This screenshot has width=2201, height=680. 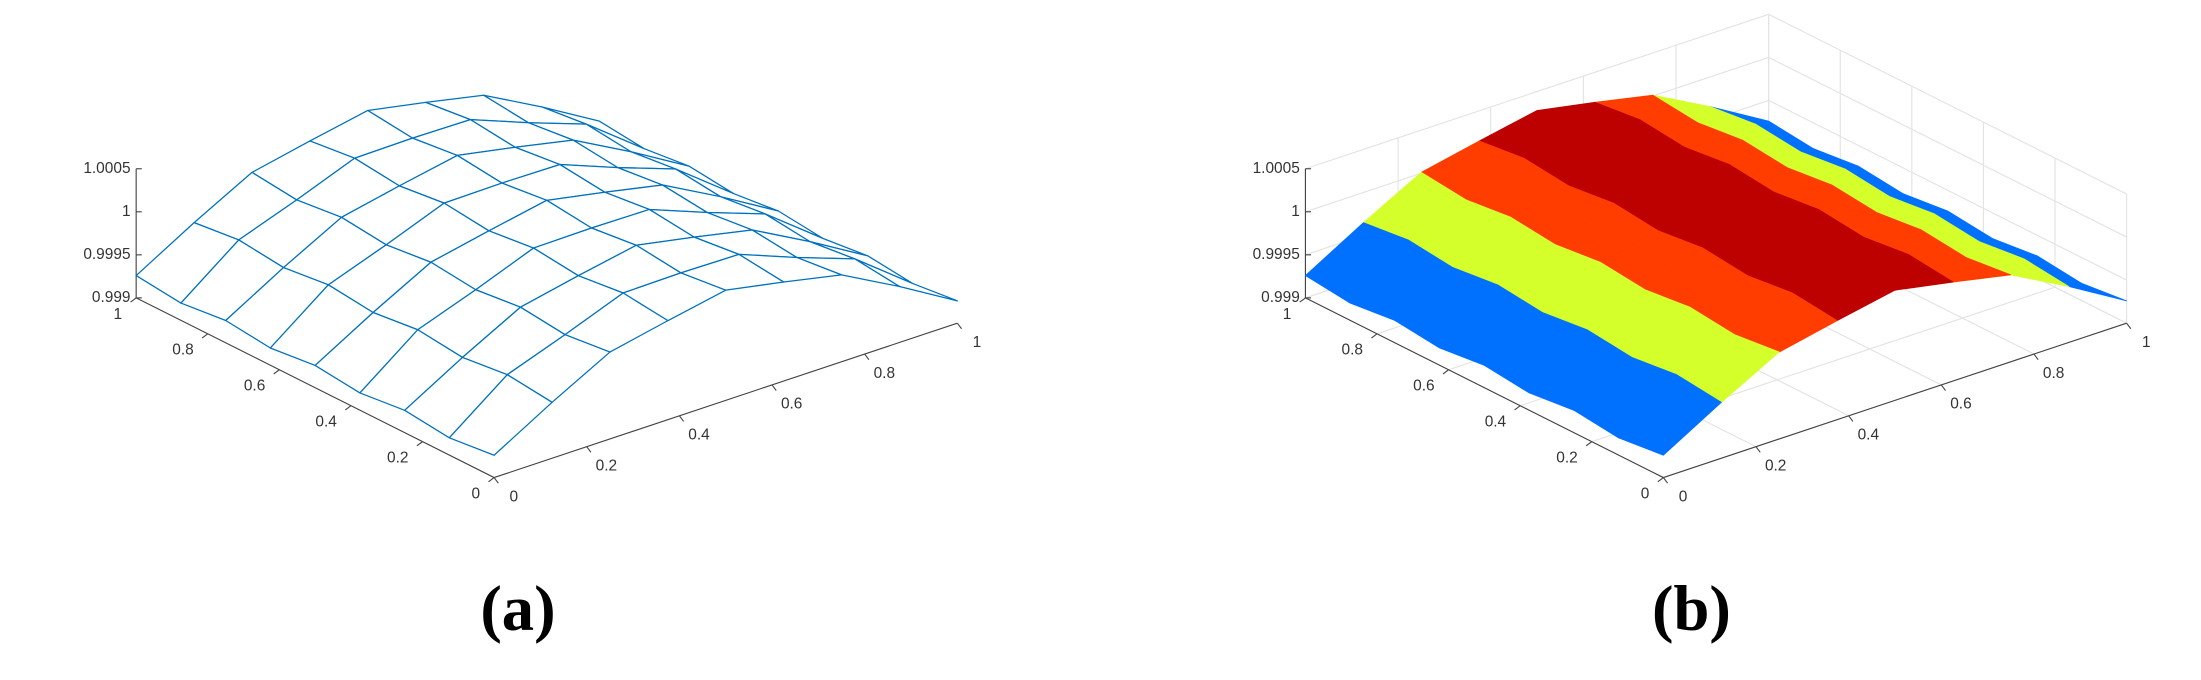 I want to click on panel-label: (a), so click(x=517, y=608).